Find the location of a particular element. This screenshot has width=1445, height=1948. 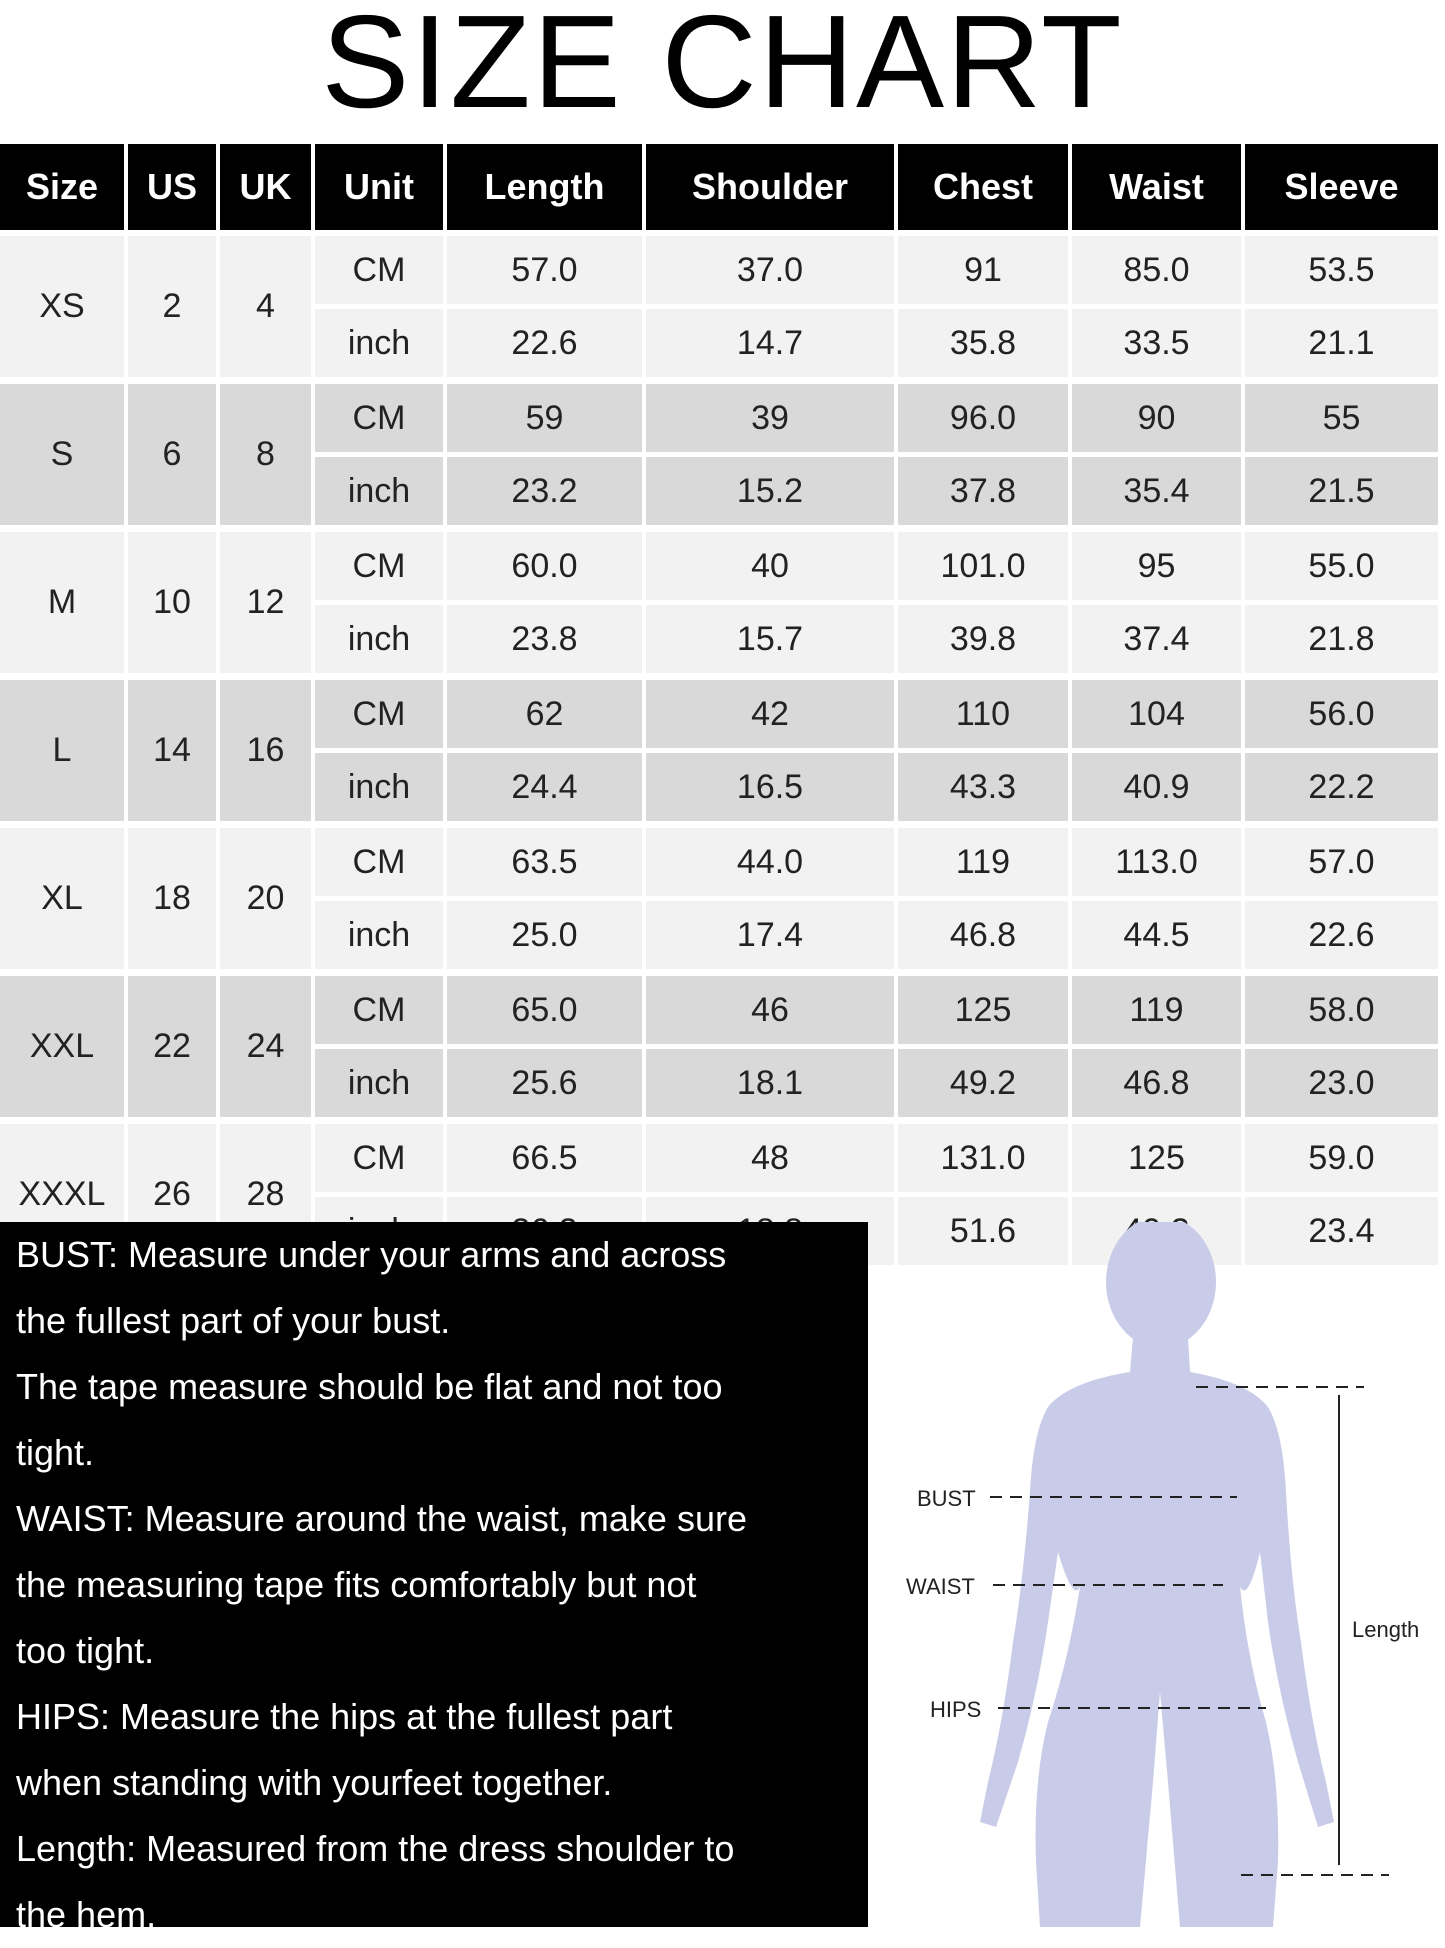

cm-value-cell: 113.0 is located at coordinates (1156, 862).